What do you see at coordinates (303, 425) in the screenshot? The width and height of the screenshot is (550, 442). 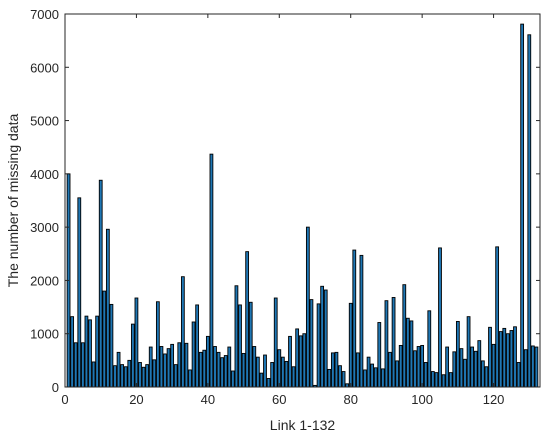 I see `x-axis-title: Link 1-132` at bounding box center [303, 425].